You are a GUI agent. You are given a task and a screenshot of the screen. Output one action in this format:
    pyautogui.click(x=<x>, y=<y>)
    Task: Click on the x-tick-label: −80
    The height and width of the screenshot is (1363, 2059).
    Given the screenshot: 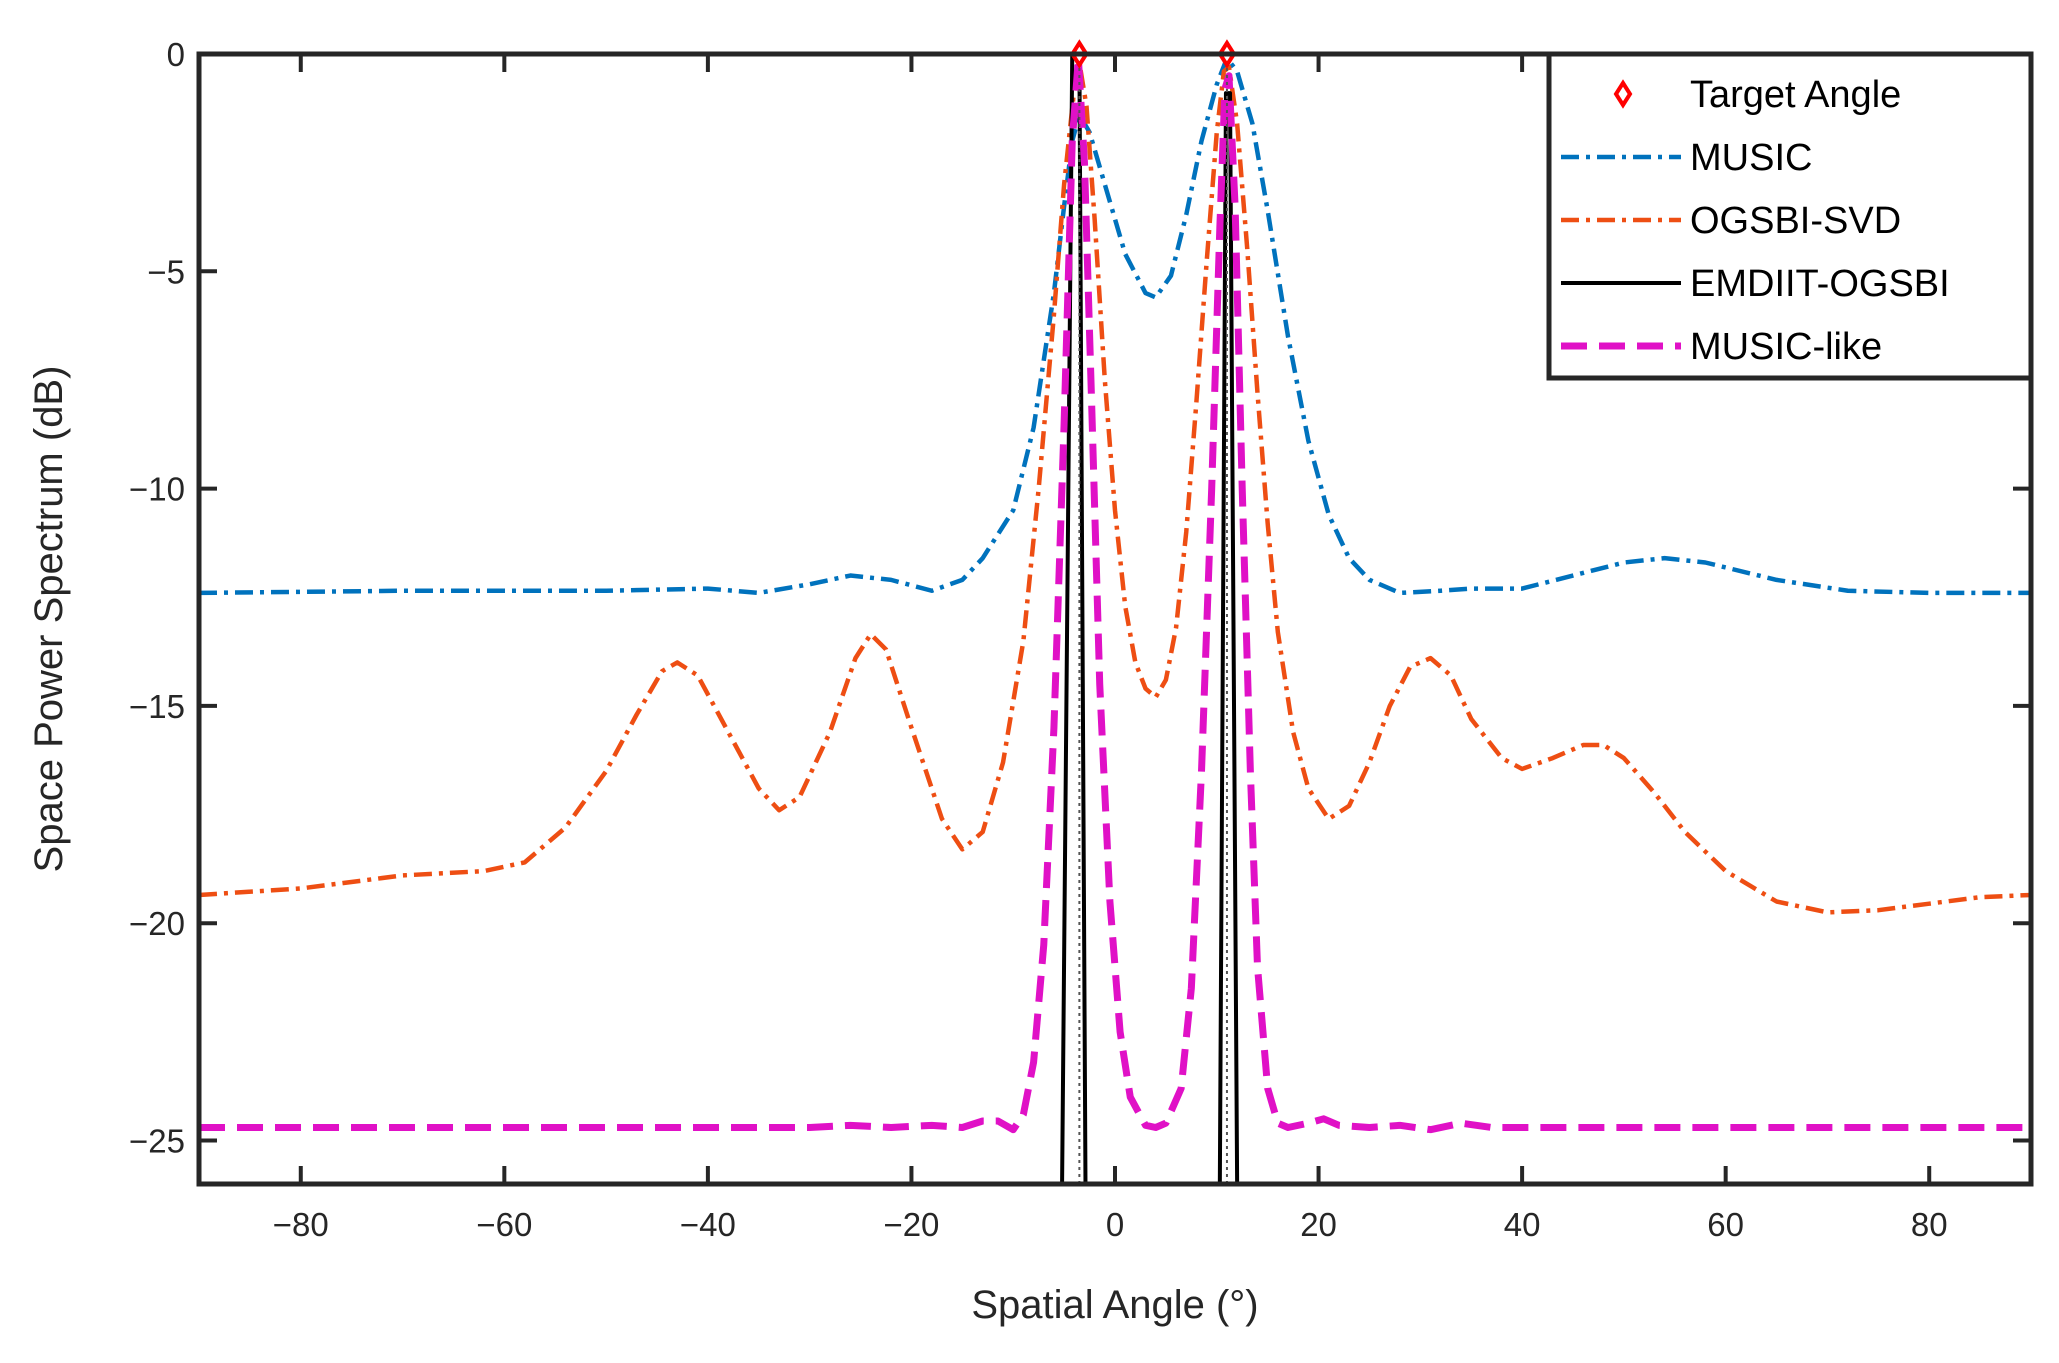 What is the action you would take?
    pyautogui.click(x=301, y=1224)
    